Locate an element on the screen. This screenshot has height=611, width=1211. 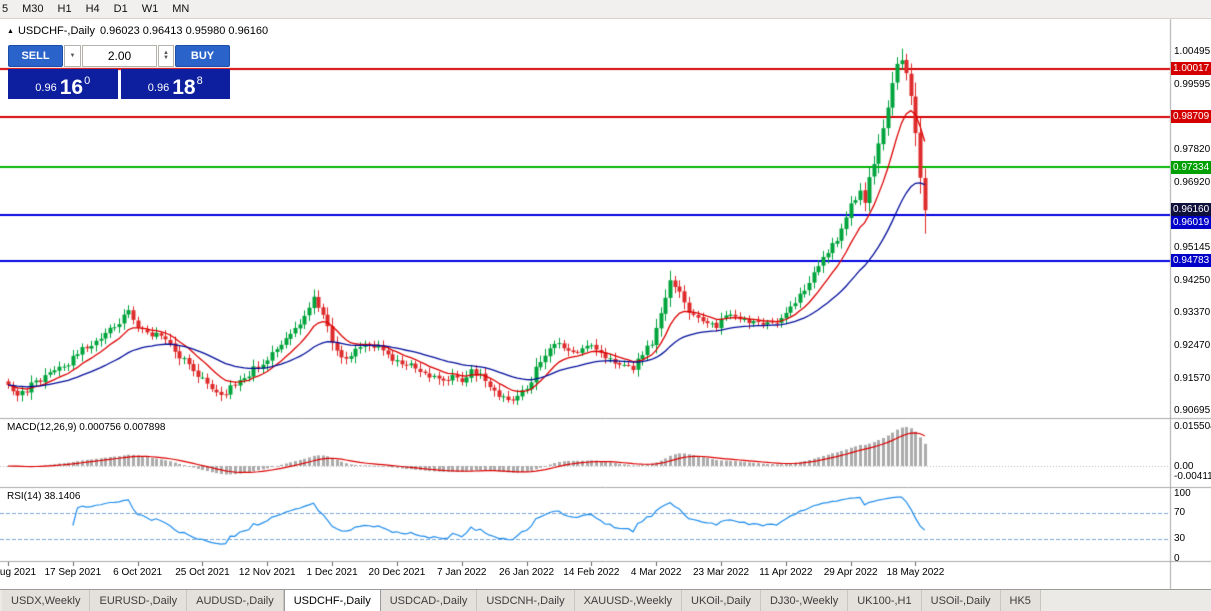
sell-price-pip-digit: 0 is located at coordinates (87, 81).